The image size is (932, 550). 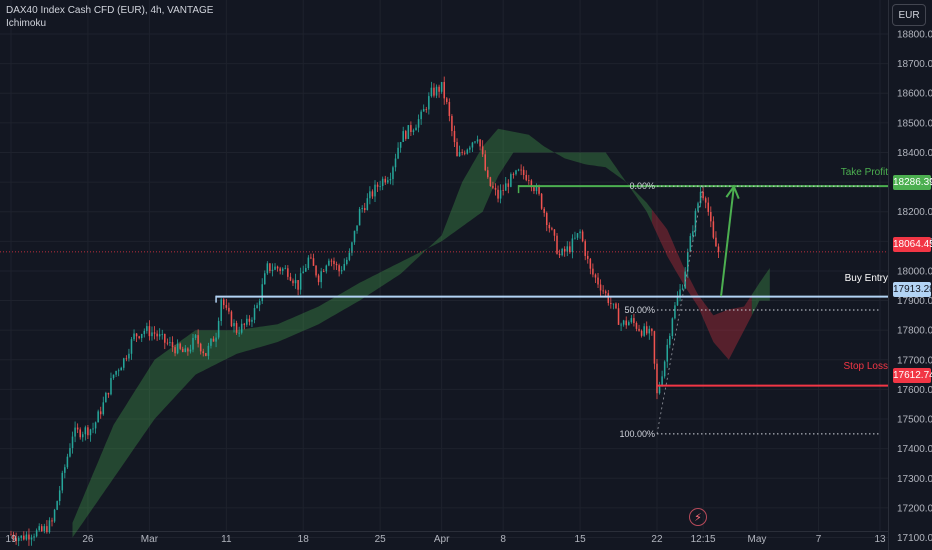 I want to click on stop-loss-price-tag: 17612.74, so click(x=912, y=375).